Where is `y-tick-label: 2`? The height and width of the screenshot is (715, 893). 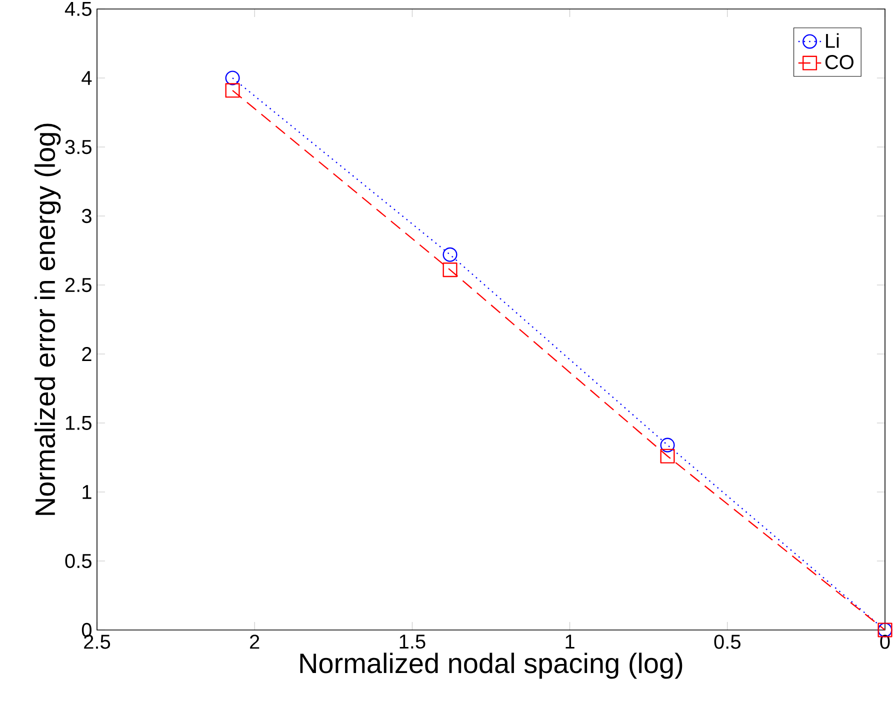
y-tick-label: 2 is located at coordinates (87, 354).